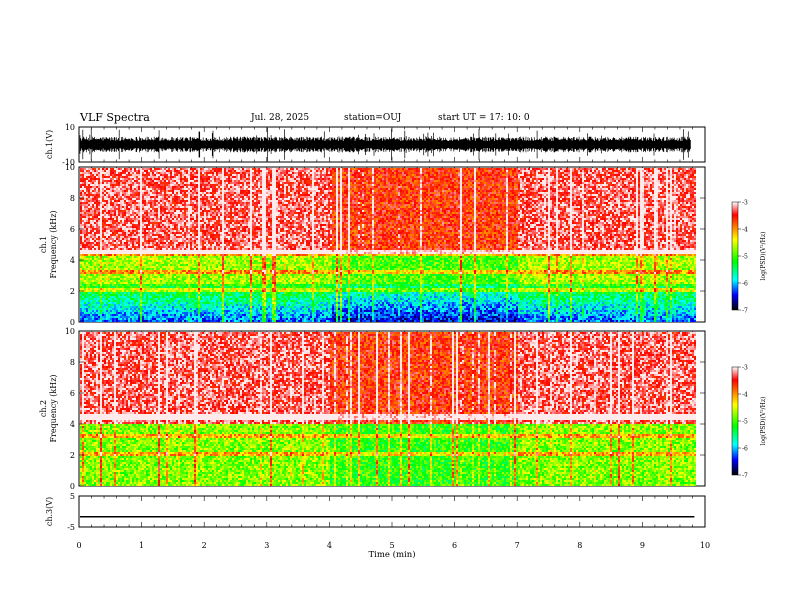 Image resolution: width=792 pixels, height=612 pixels. Describe the element at coordinates (329, 545) in the screenshot. I see `x-tick-label: 4` at that location.